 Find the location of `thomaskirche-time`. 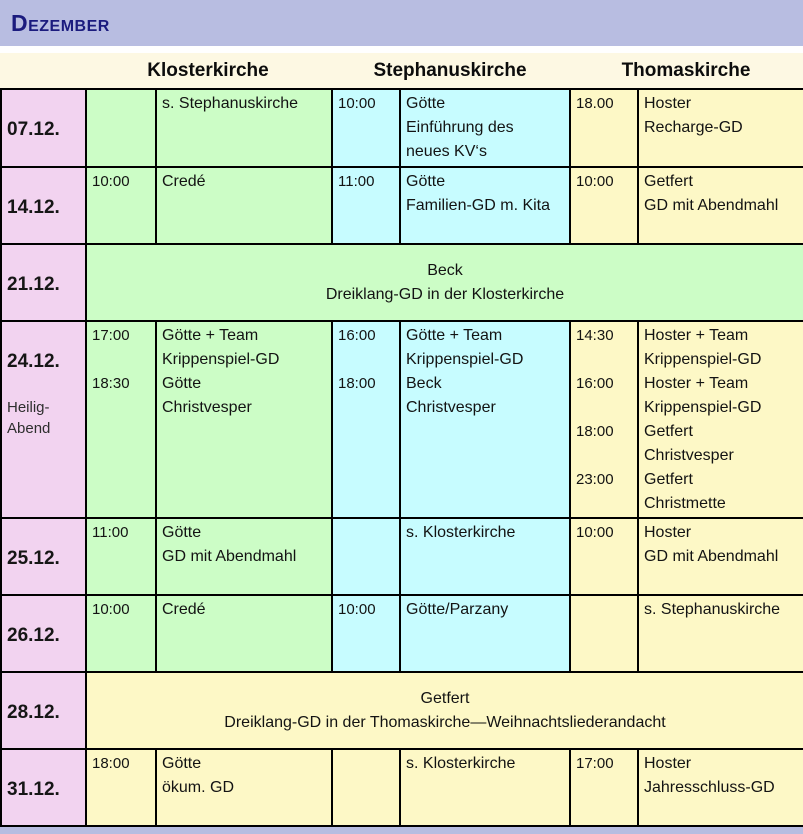

thomaskirche-time is located at coordinates (604, 633).